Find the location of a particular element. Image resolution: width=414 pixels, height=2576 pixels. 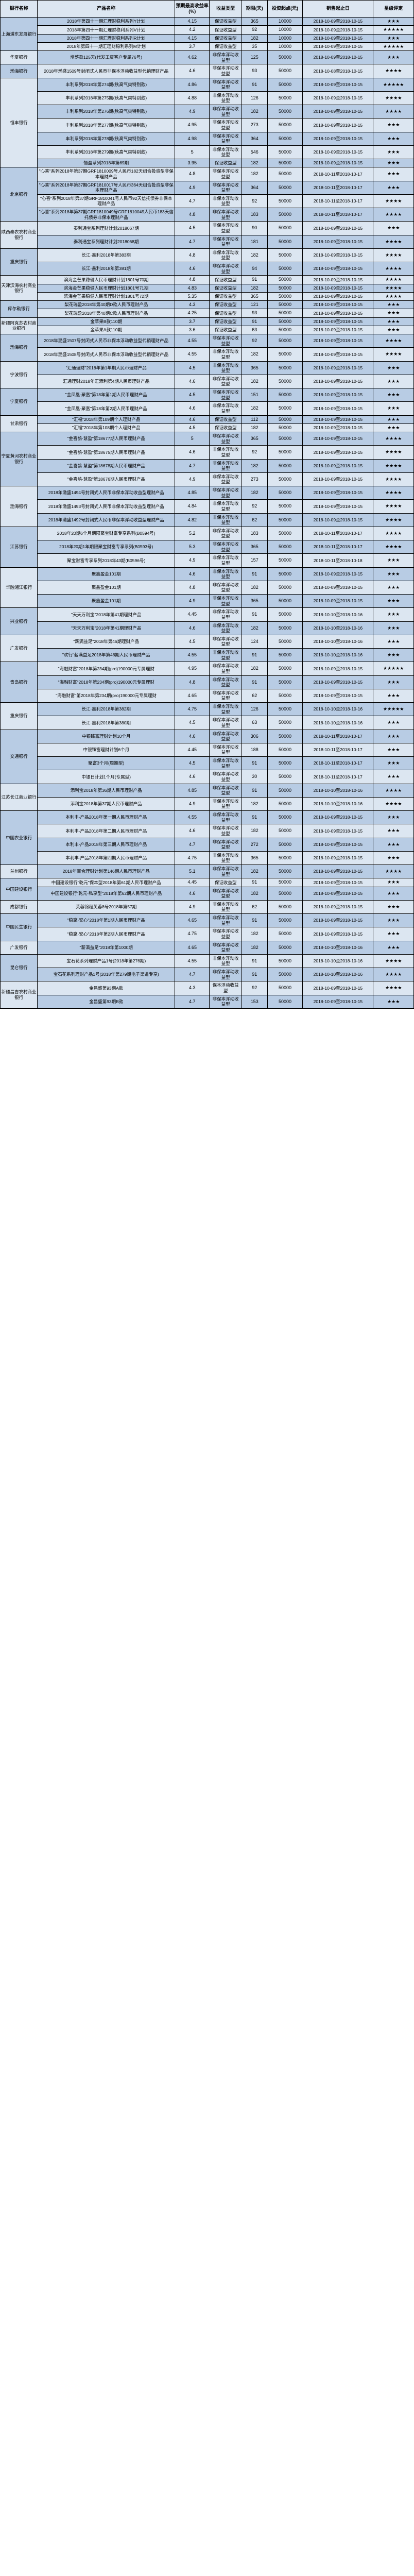

expected-max-rate-cell: 4.8 is located at coordinates (193, 587).